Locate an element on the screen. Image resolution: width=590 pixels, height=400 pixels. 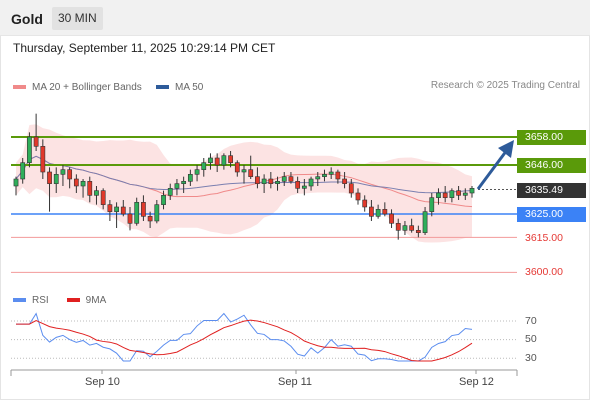
rsi-line is located at coordinates (244, 337).